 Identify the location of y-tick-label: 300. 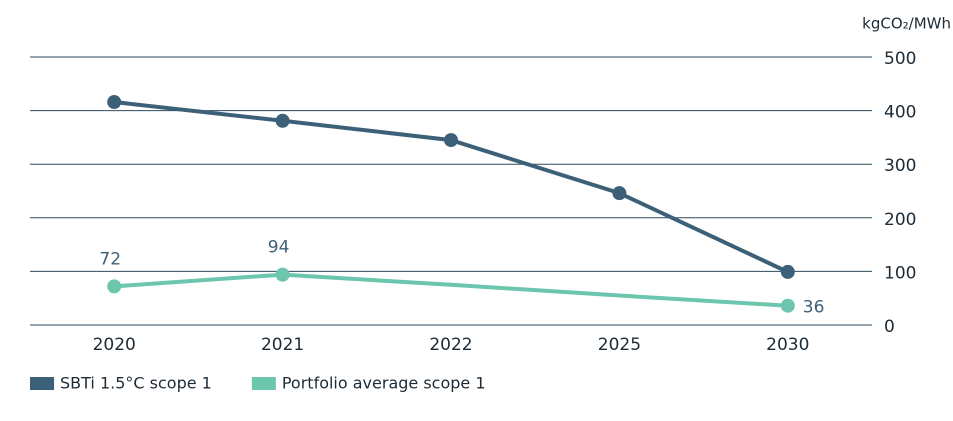
(900, 166).